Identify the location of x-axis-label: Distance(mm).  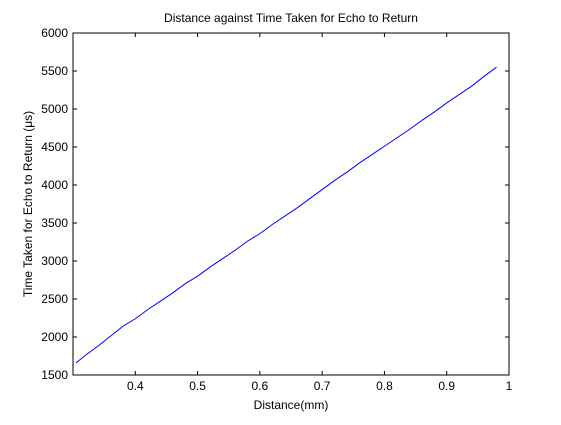
(291, 405).